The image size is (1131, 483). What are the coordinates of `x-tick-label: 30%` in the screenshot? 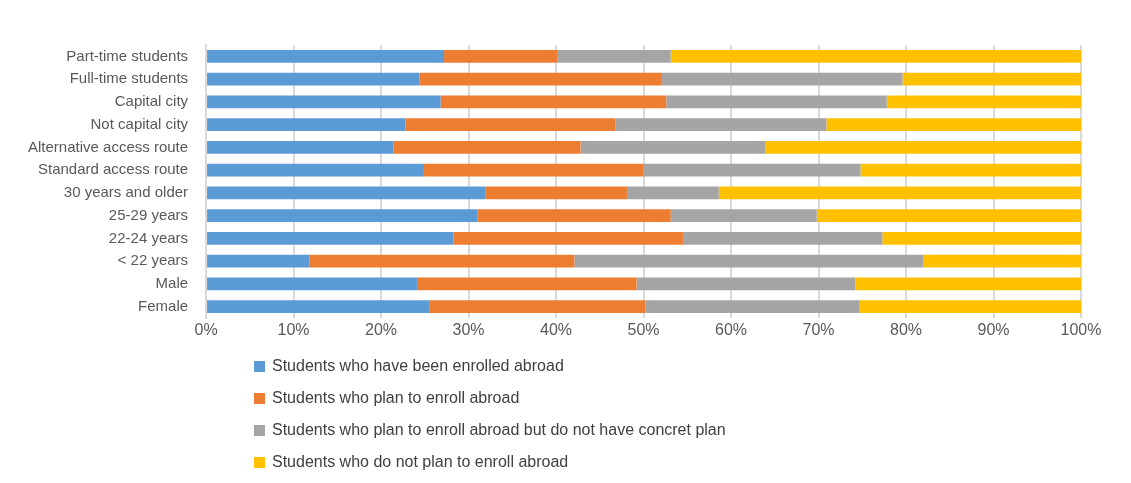 It's located at (468, 330).